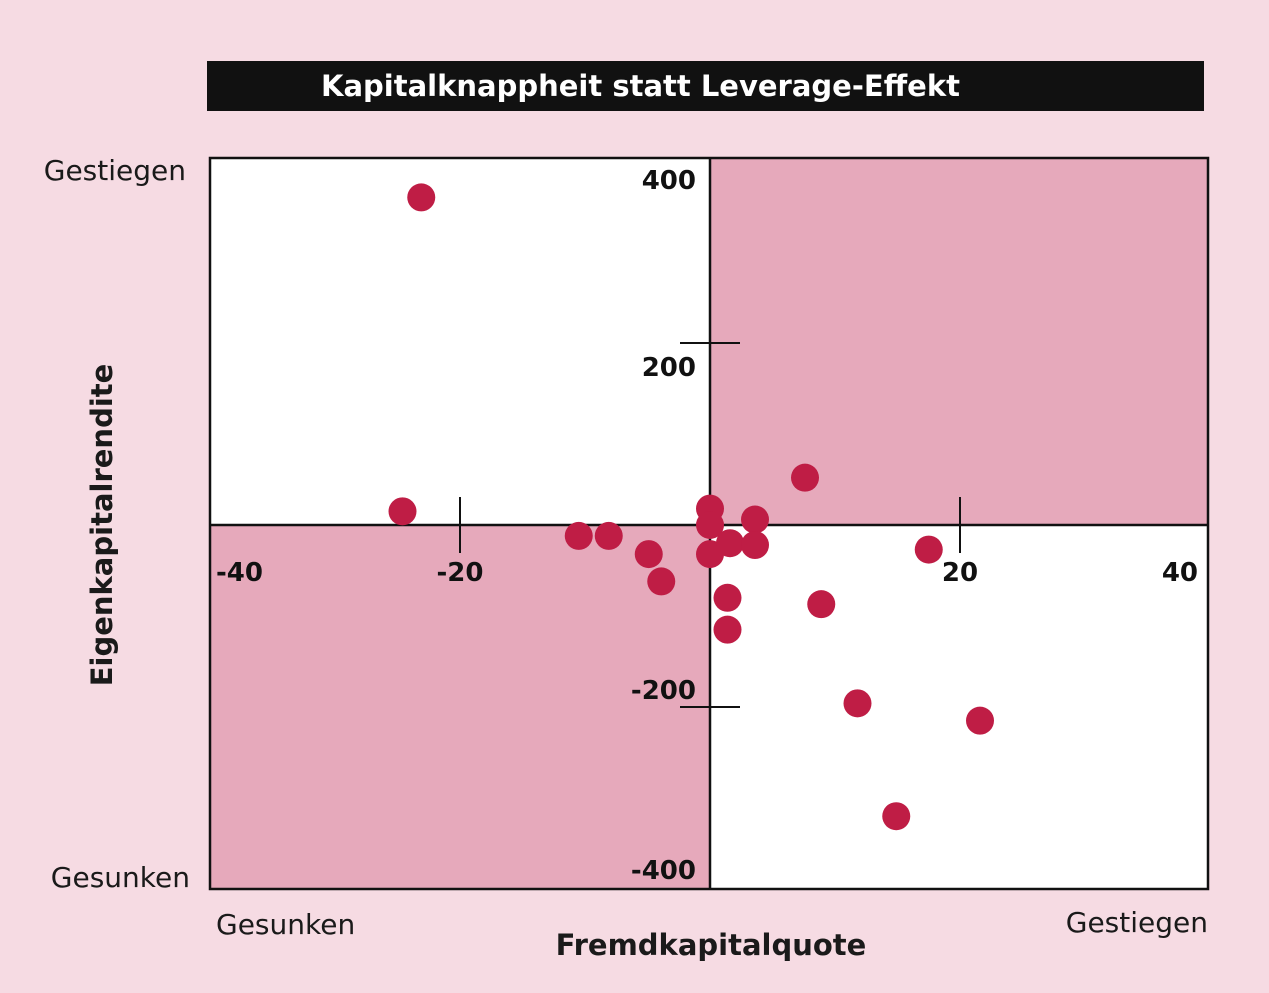  Describe the element at coordinates (663, 691) in the screenshot. I see `y-tick-label: -200` at that location.